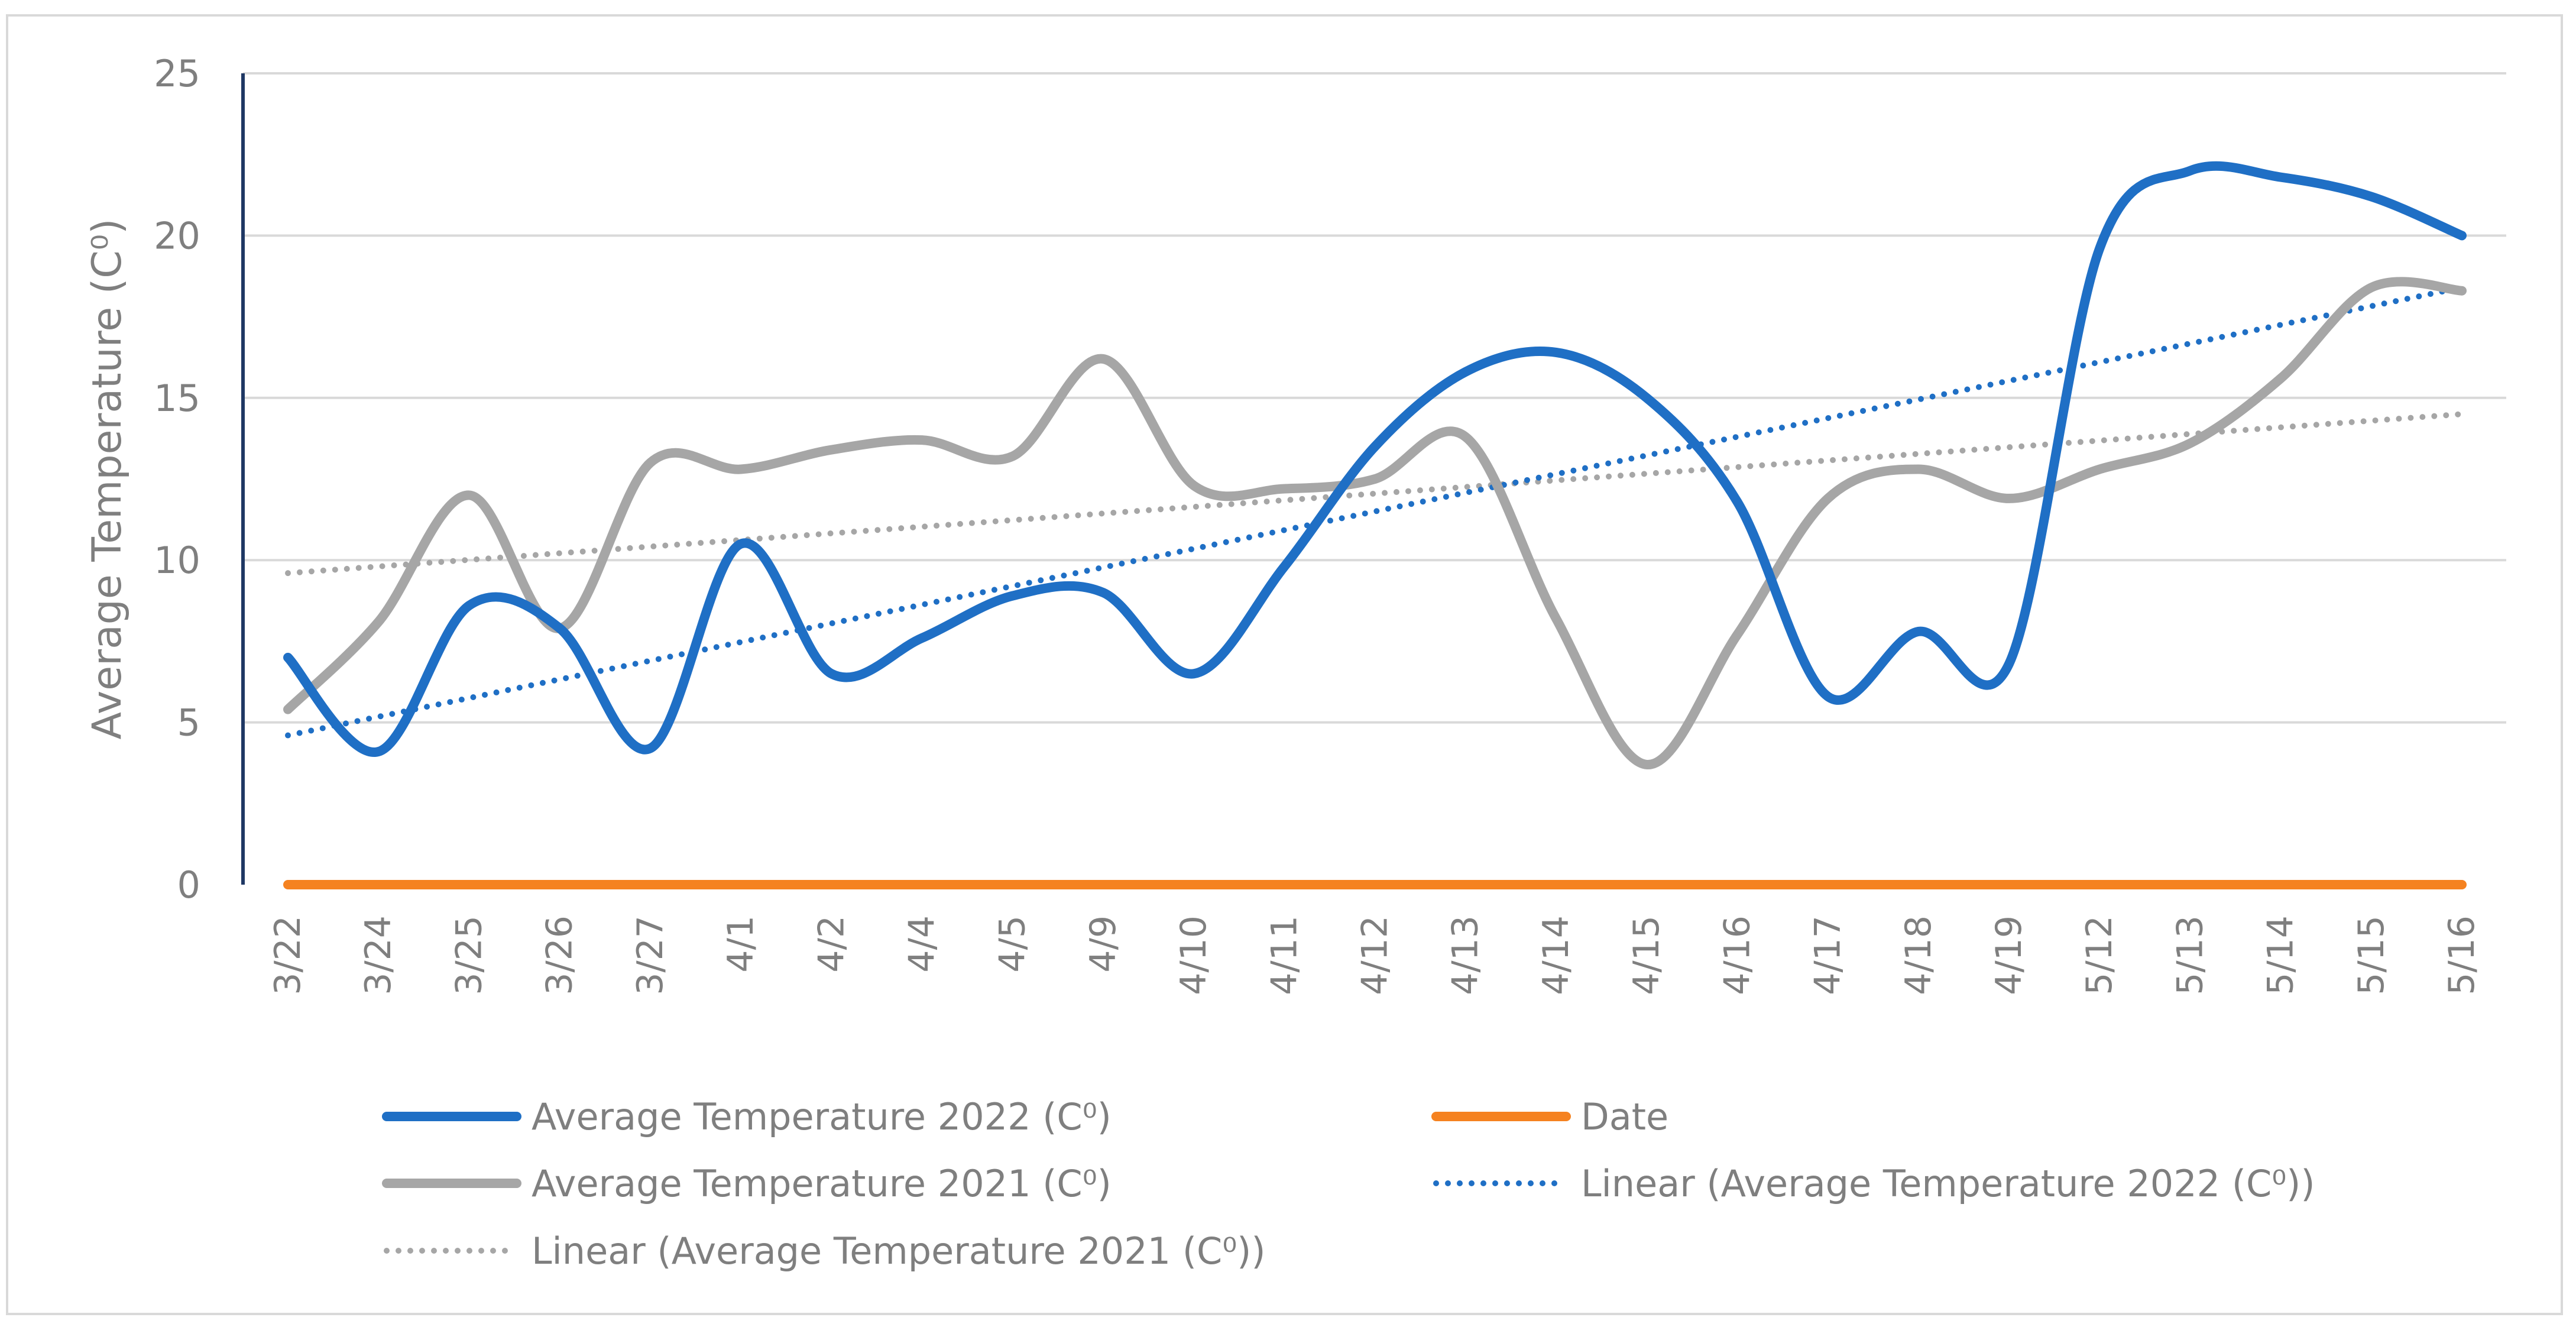  What do you see at coordinates (177, 560) in the screenshot?
I see `y-tick-label: 10` at bounding box center [177, 560].